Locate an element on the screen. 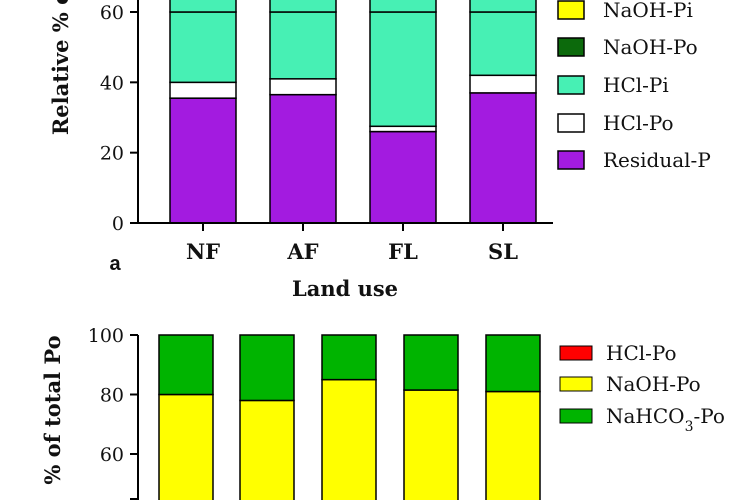  legend-label-nahco3-po: NaHCO3-Po is located at coordinates (665, 419).